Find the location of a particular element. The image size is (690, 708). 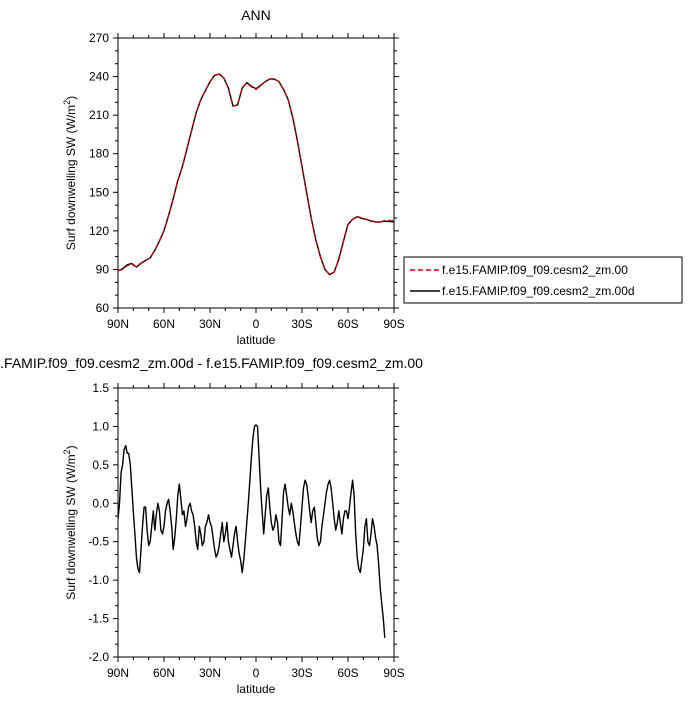

legend-label-0: f.e15.FAMIP.f09_f09.cesm2_zm.00 is located at coordinates (535, 270).